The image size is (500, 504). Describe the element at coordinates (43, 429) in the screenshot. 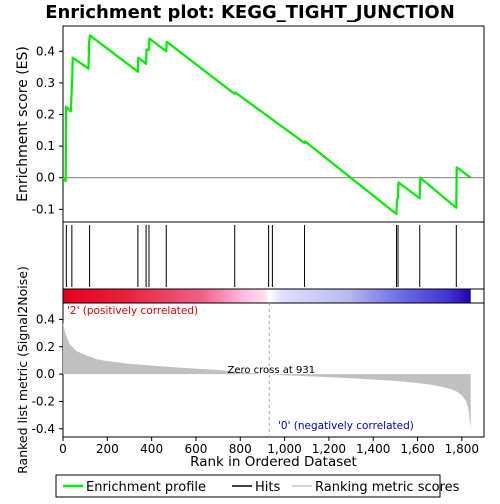

I see `metric-ytick-label: -0.4` at that location.